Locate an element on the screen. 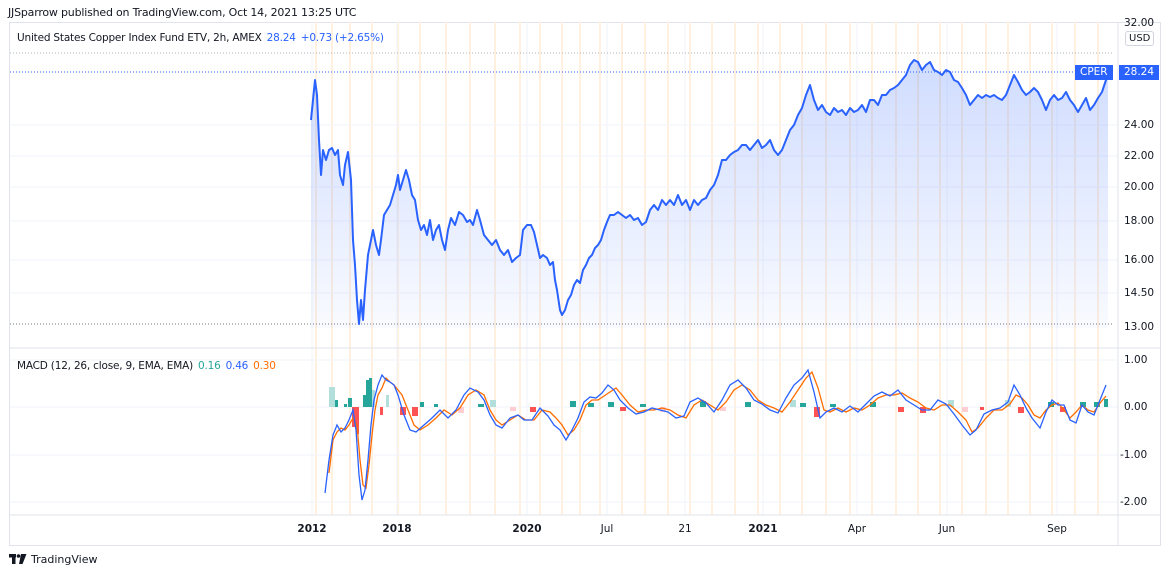  macd-tick: 0.00 is located at coordinates (1136, 407).